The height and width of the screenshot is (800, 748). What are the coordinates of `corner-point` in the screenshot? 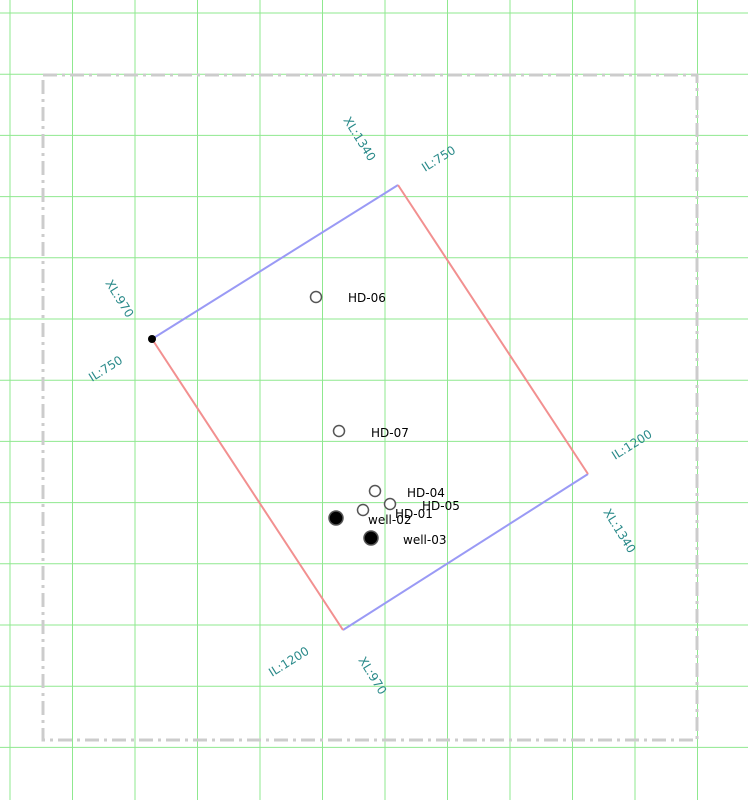 It's located at (152, 339).